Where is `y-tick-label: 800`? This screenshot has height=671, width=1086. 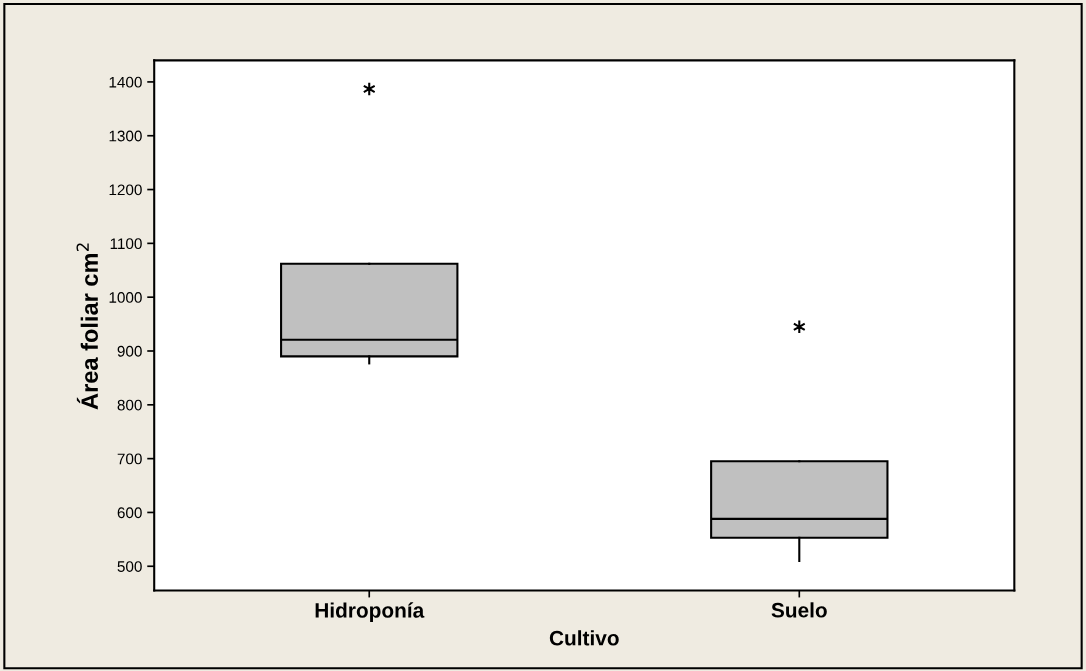
y-tick-label: 800 is located at coordinates (129, 405).